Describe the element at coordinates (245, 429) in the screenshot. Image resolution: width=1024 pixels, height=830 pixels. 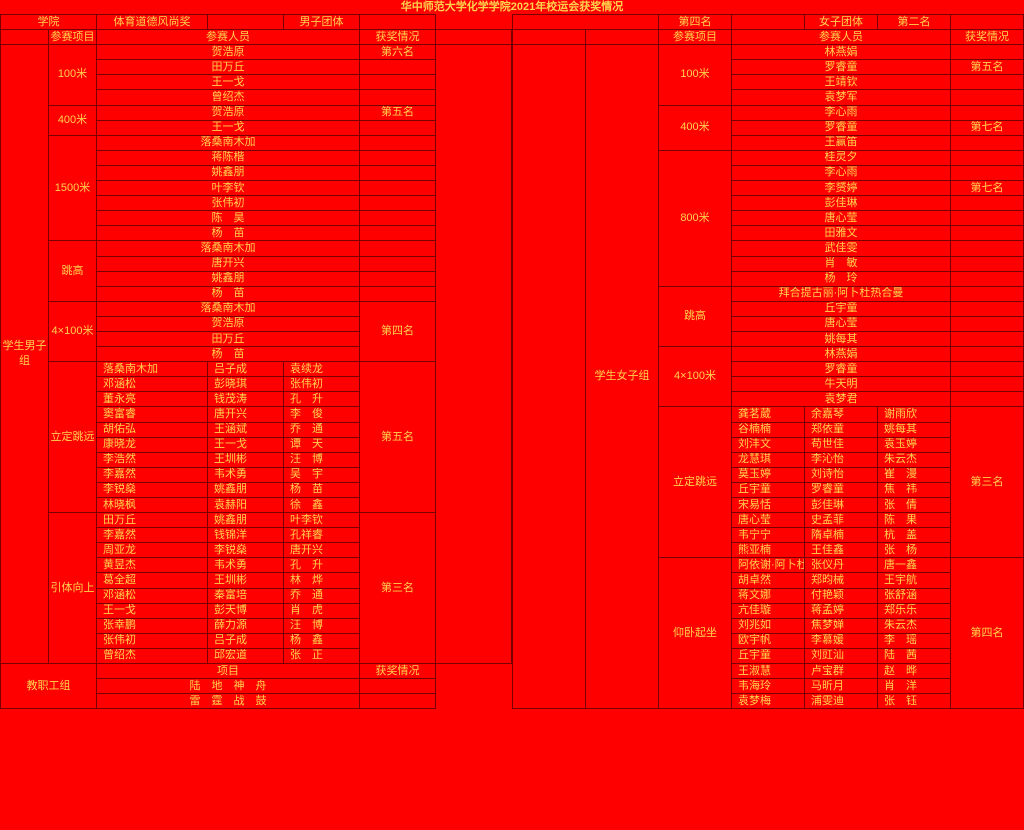
I see `left-participant-name: 王涵斌` at that location.